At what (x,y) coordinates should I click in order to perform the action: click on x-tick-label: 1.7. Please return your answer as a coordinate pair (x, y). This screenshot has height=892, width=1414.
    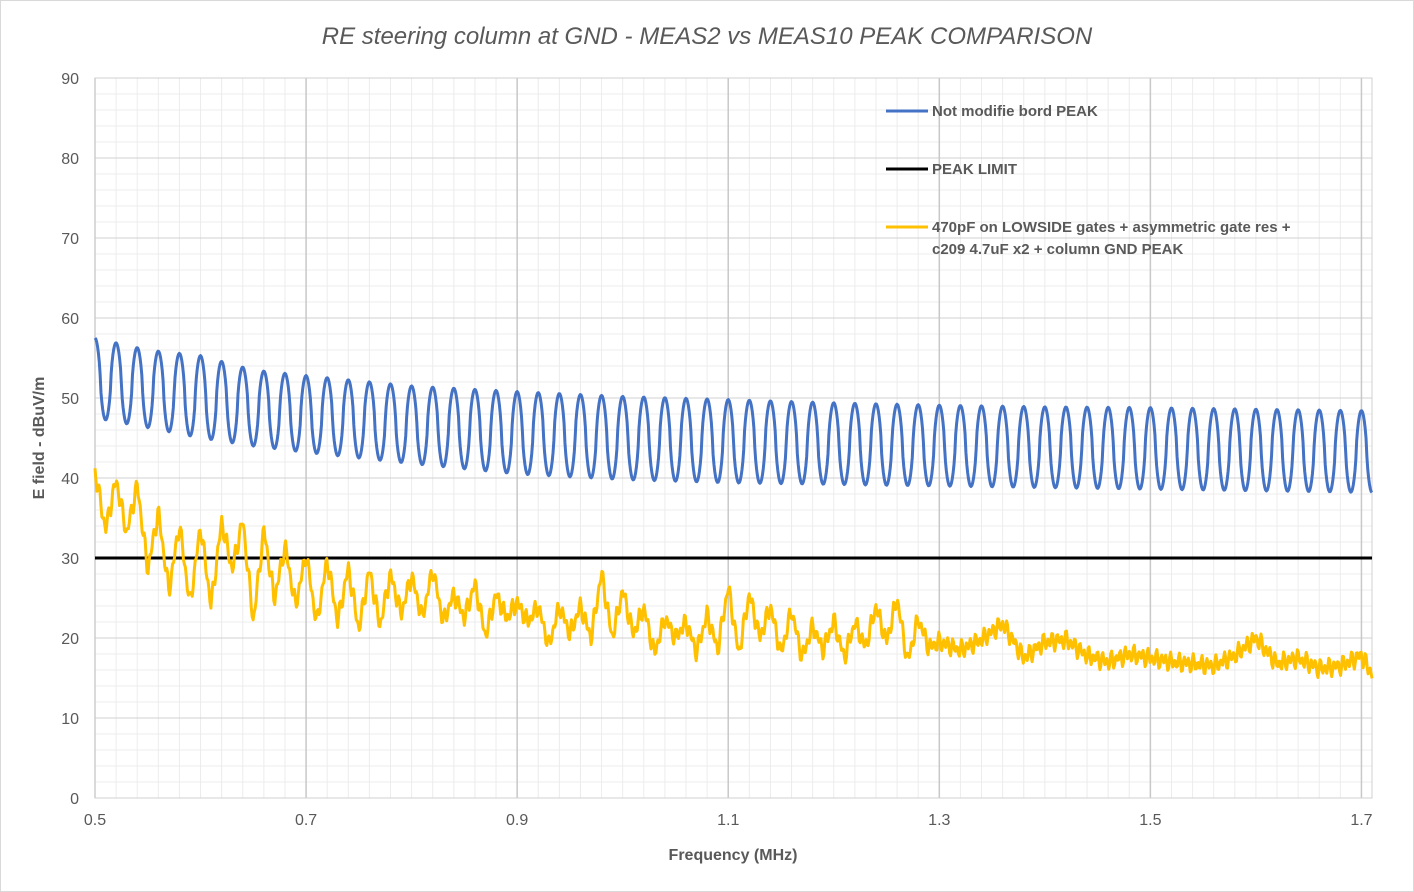
    Looking at the image, I should click on (1361, 820).